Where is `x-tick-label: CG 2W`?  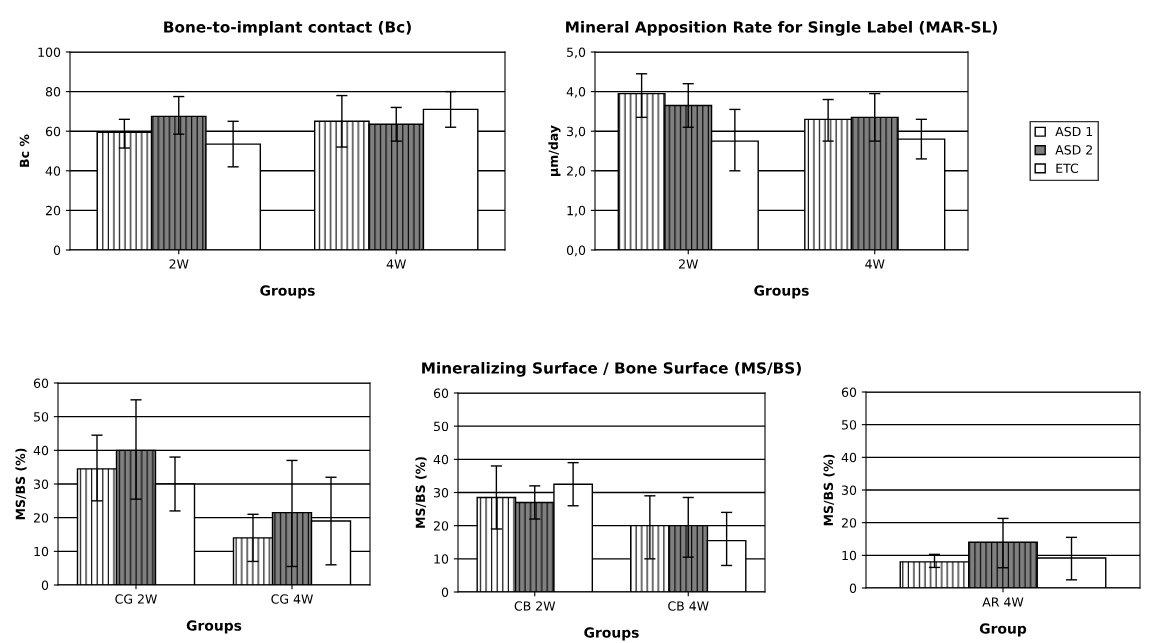 x-tick-label: CG 2W is located at coordinates (136, 599).